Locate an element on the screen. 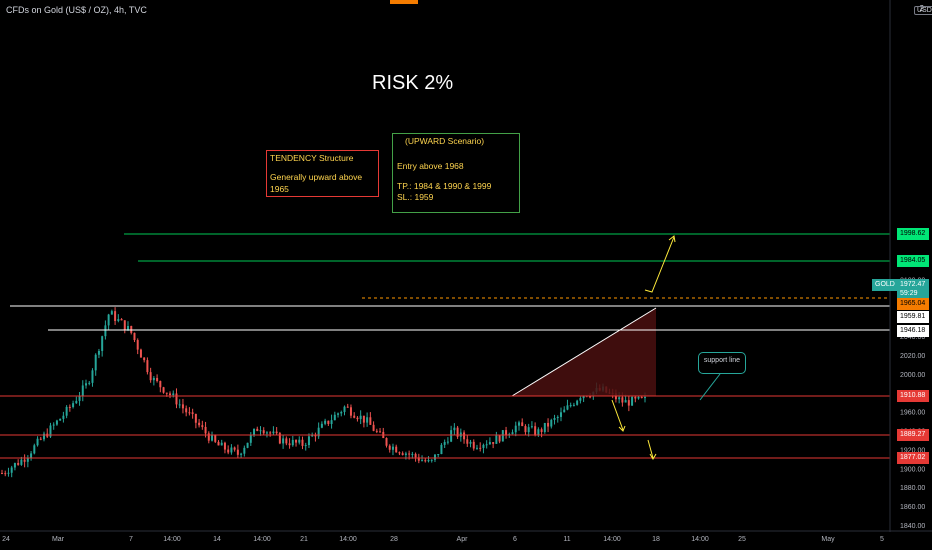 This screenshot has width=932, height=550. replay-marker is located at coordinates (404, 2).